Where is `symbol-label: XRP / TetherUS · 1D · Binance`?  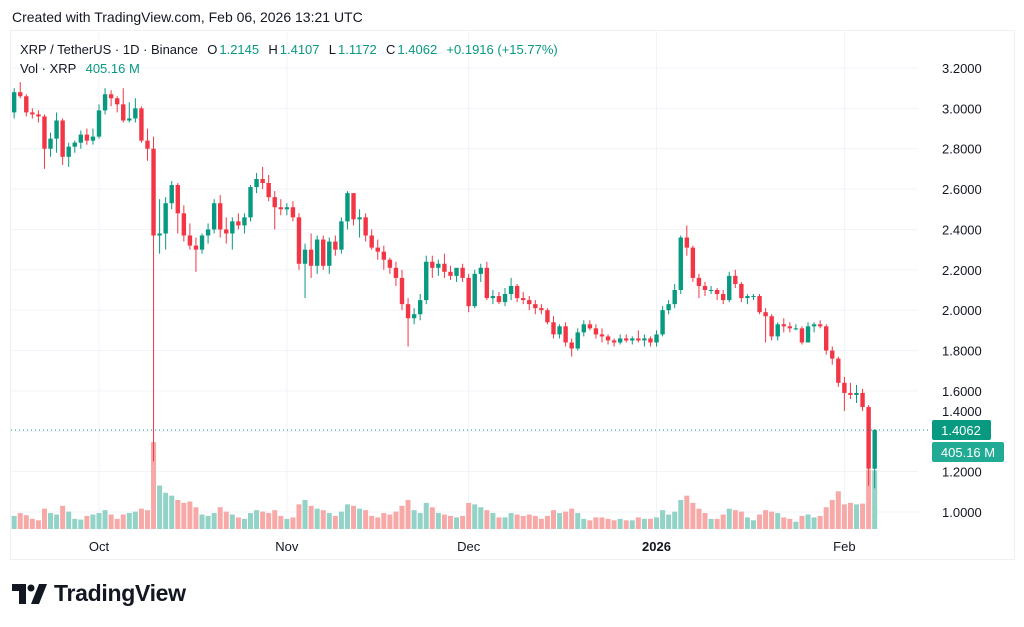 symbol-label: XRP / TetherUS · 1D · Binance is located at coordinates (109, 49).